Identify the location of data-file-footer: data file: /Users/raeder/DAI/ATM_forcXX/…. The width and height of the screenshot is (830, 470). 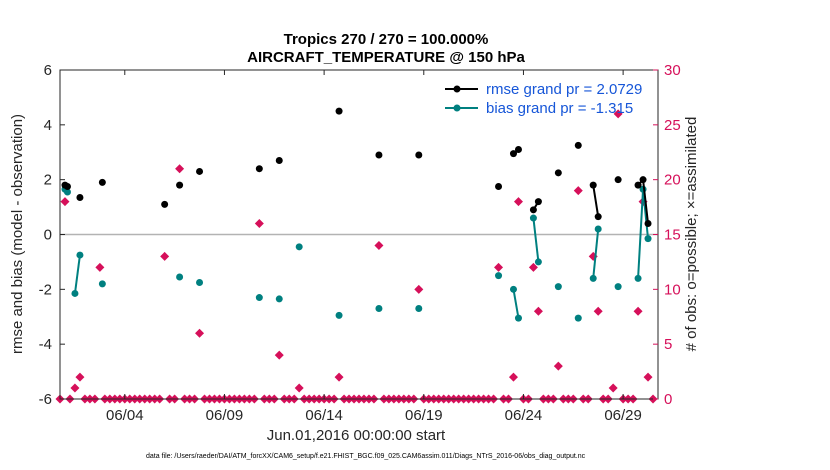
(366, 456).